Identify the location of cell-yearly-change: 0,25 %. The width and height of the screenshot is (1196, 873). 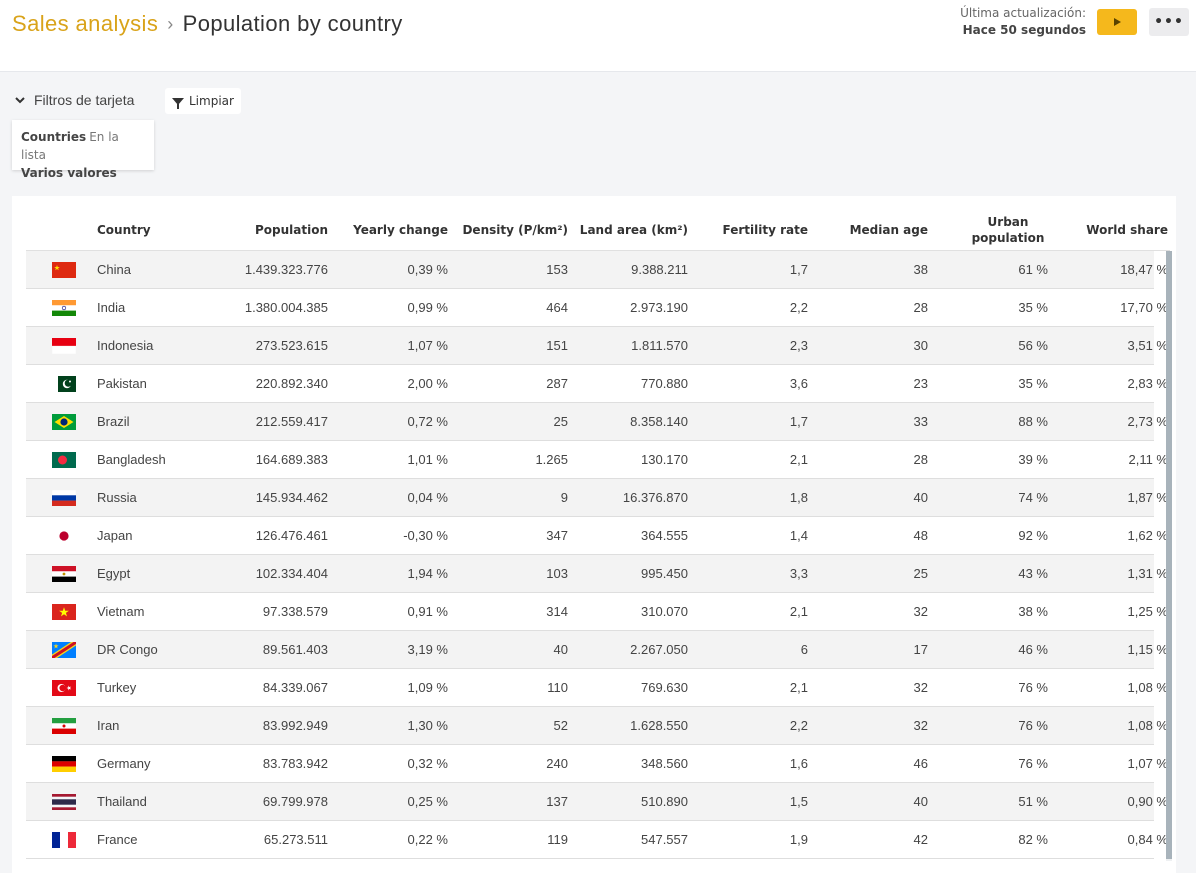
(427, 801).